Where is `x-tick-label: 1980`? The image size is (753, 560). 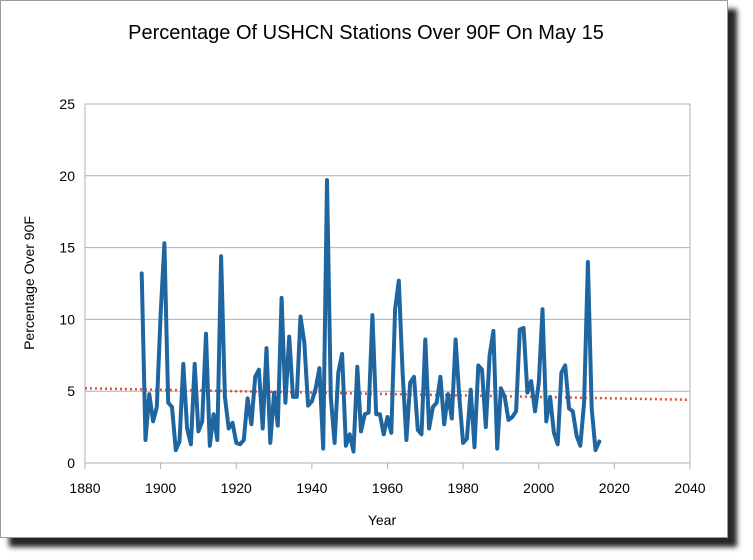
x-tick-label: 1980 is located at coordinates (463, 488).